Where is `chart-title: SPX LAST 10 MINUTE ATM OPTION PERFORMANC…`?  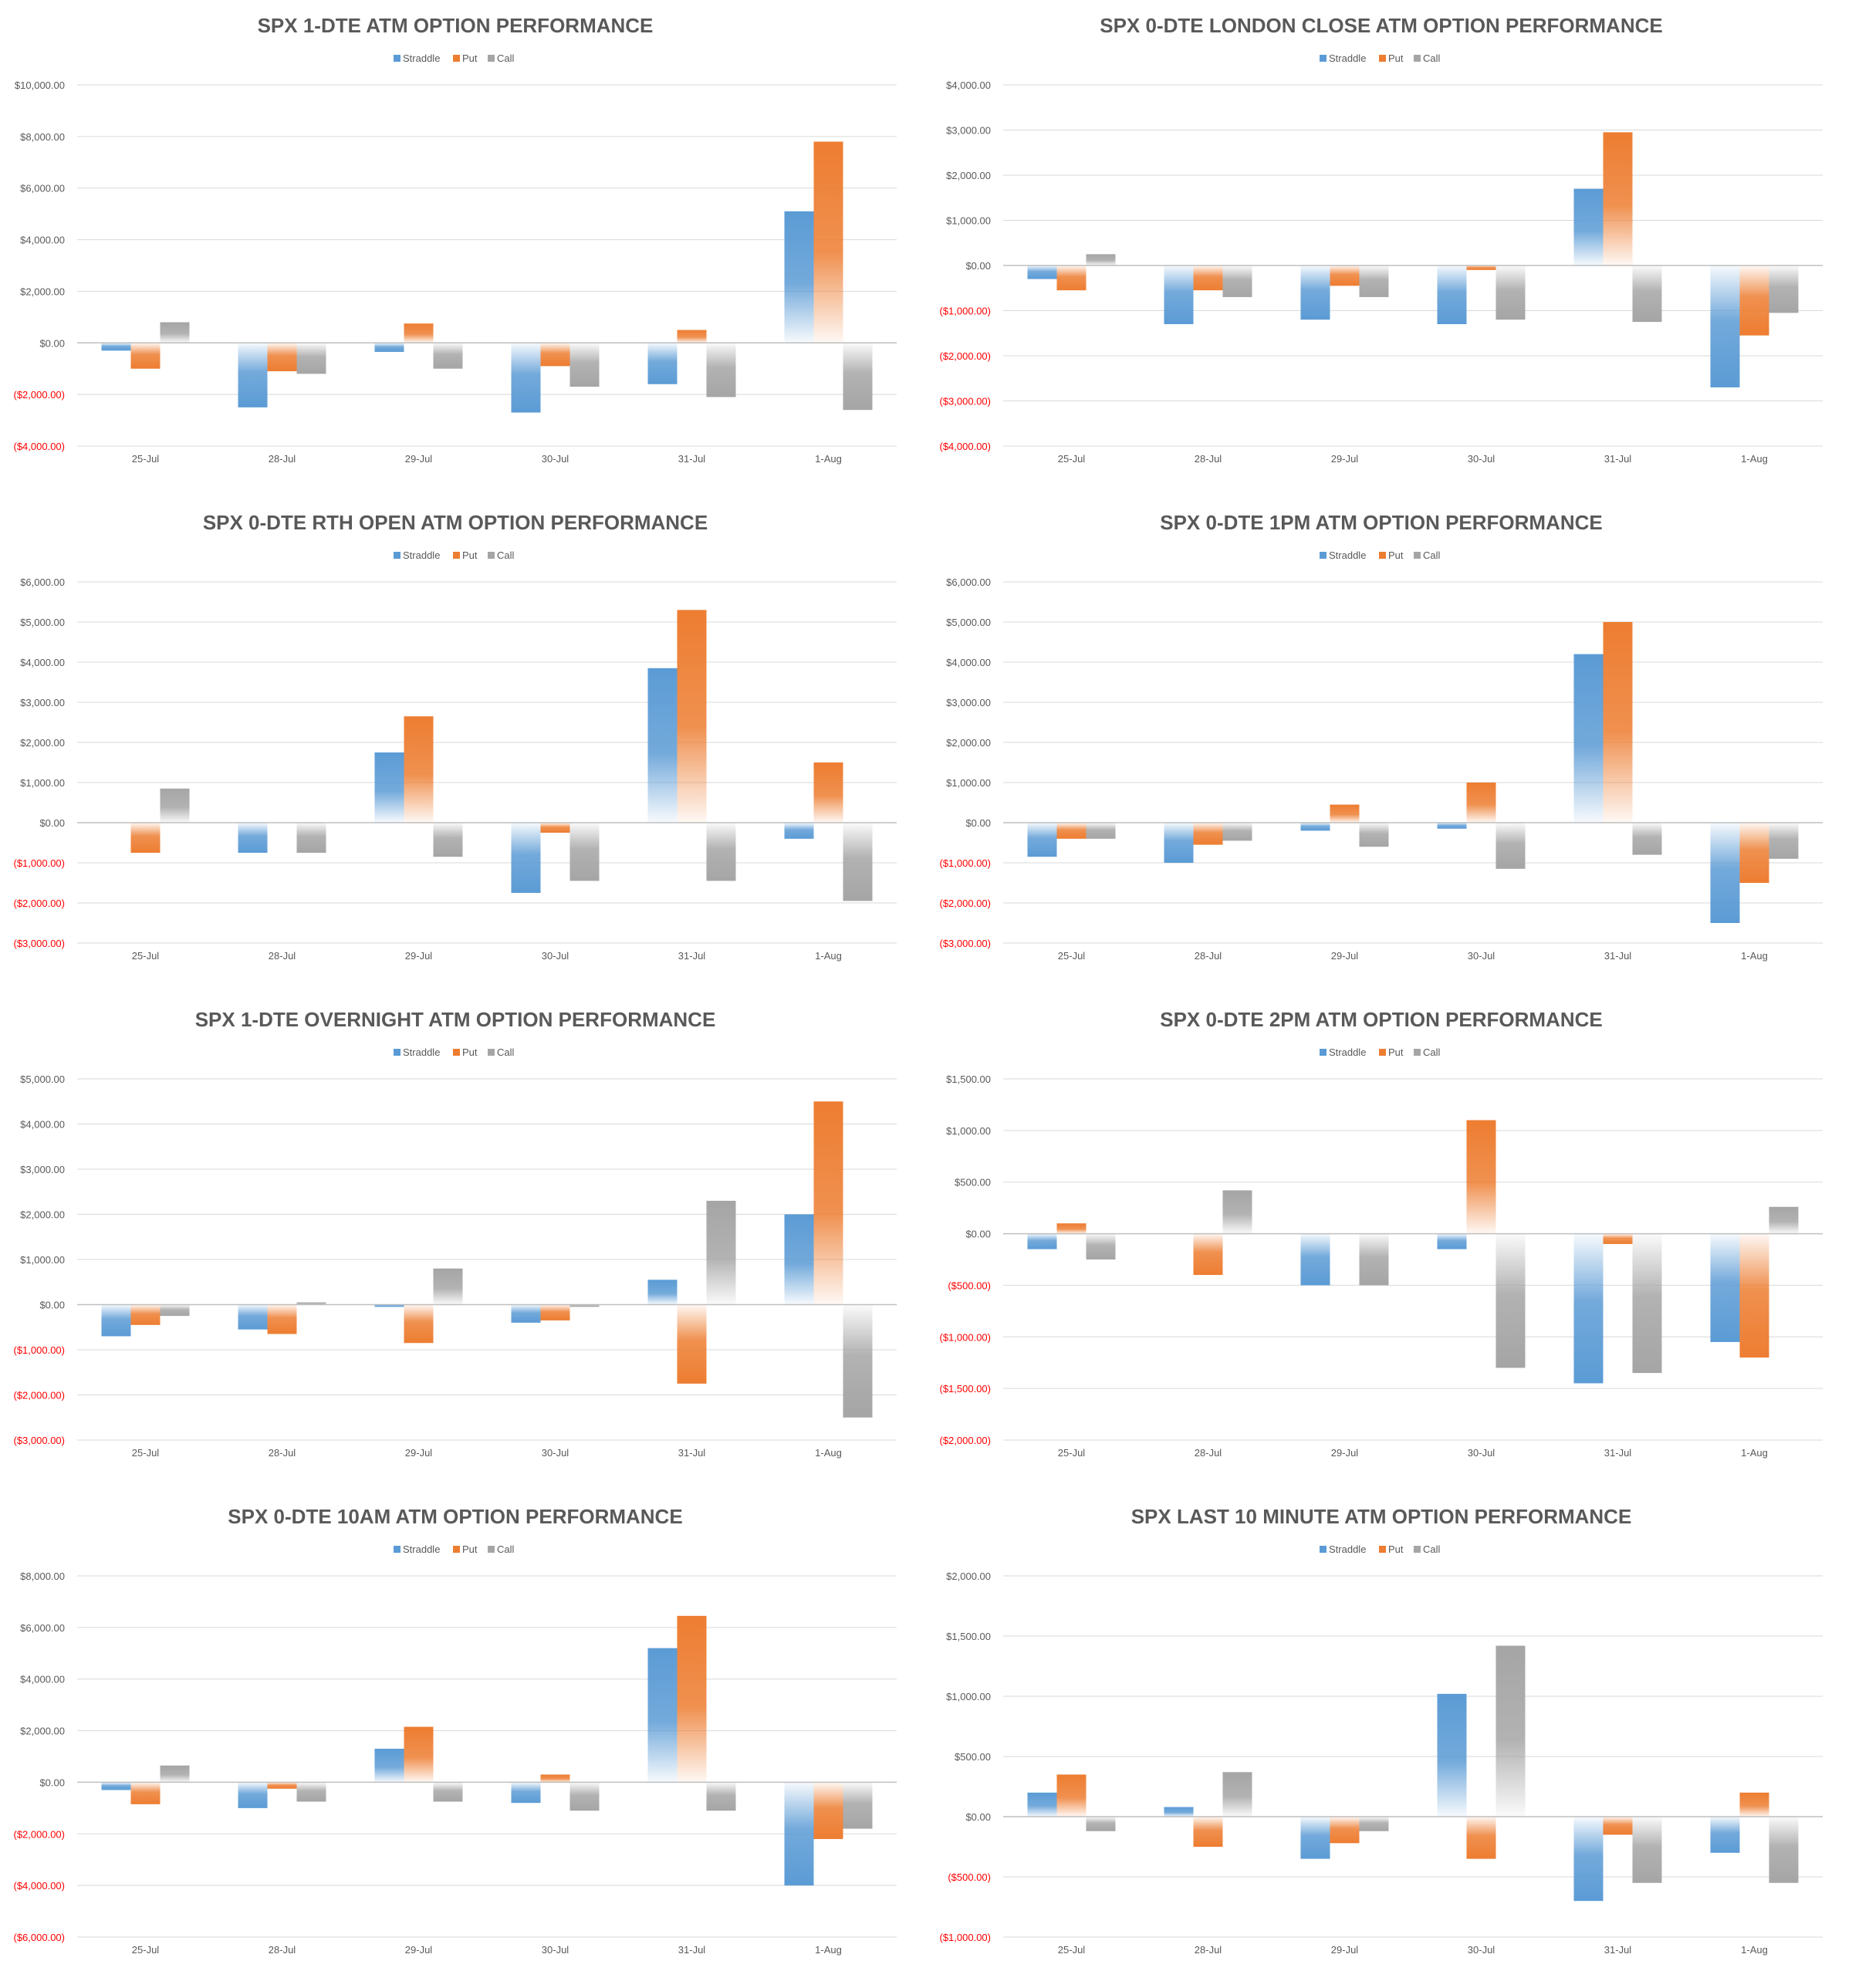 chart-title: SPX LAST 10 MINUTE ATM OPTION PERFORMANC… is located at coordinates (1381, 1516).